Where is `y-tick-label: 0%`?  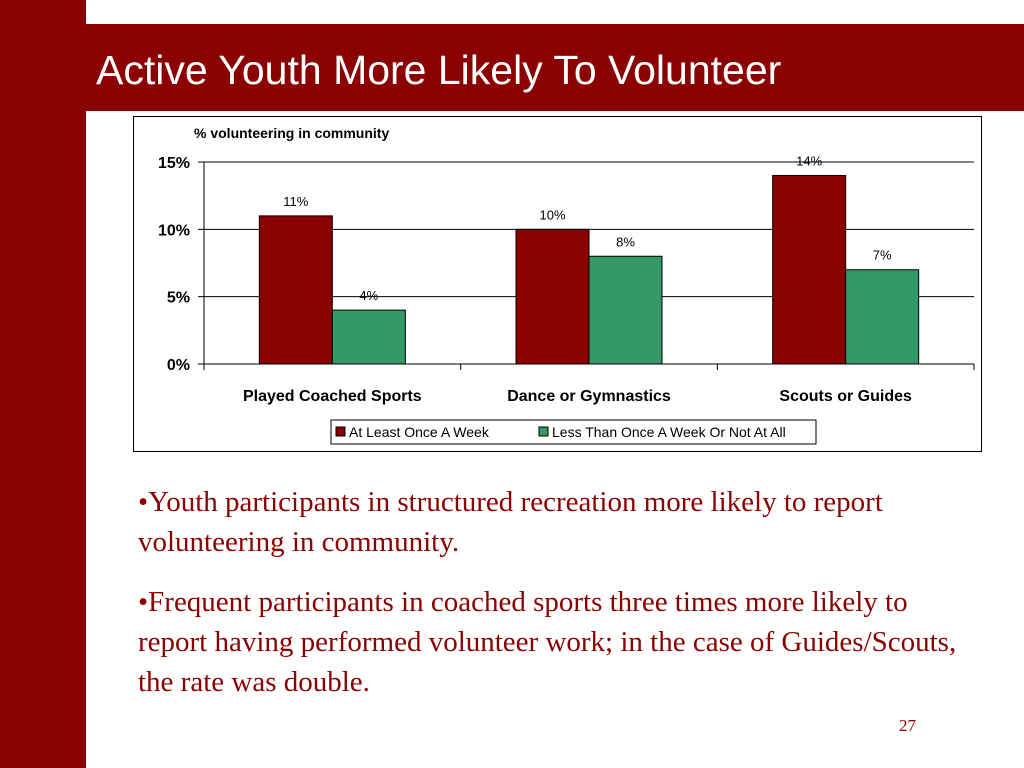
y-tick-label: 0% is located at coordinates (178, 365).